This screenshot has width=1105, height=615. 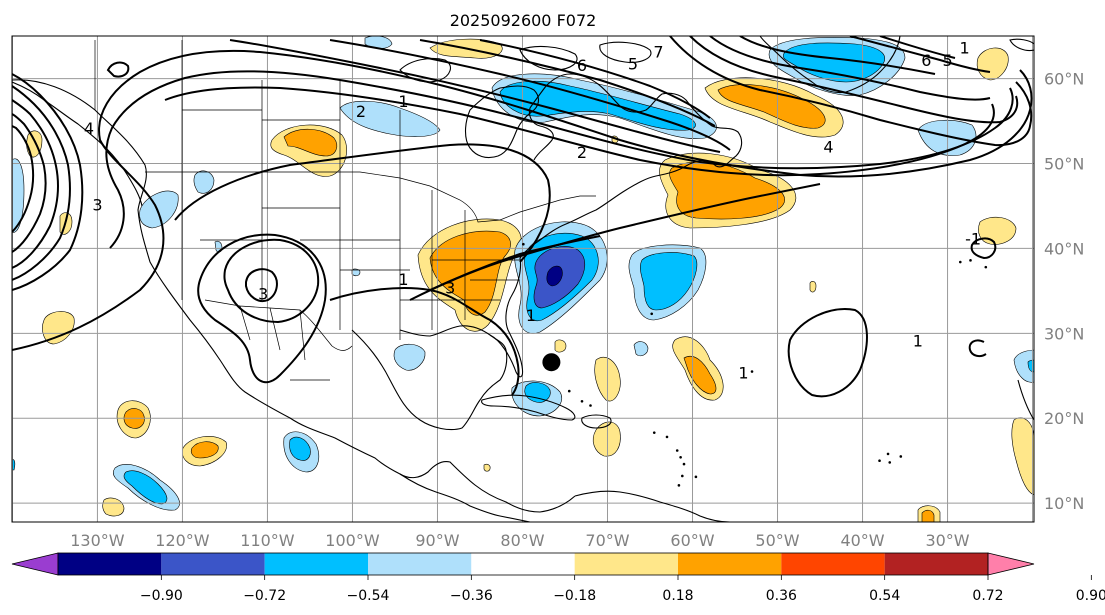 I want to click on longitude-label: 80°W, so click(x=522, y=540).